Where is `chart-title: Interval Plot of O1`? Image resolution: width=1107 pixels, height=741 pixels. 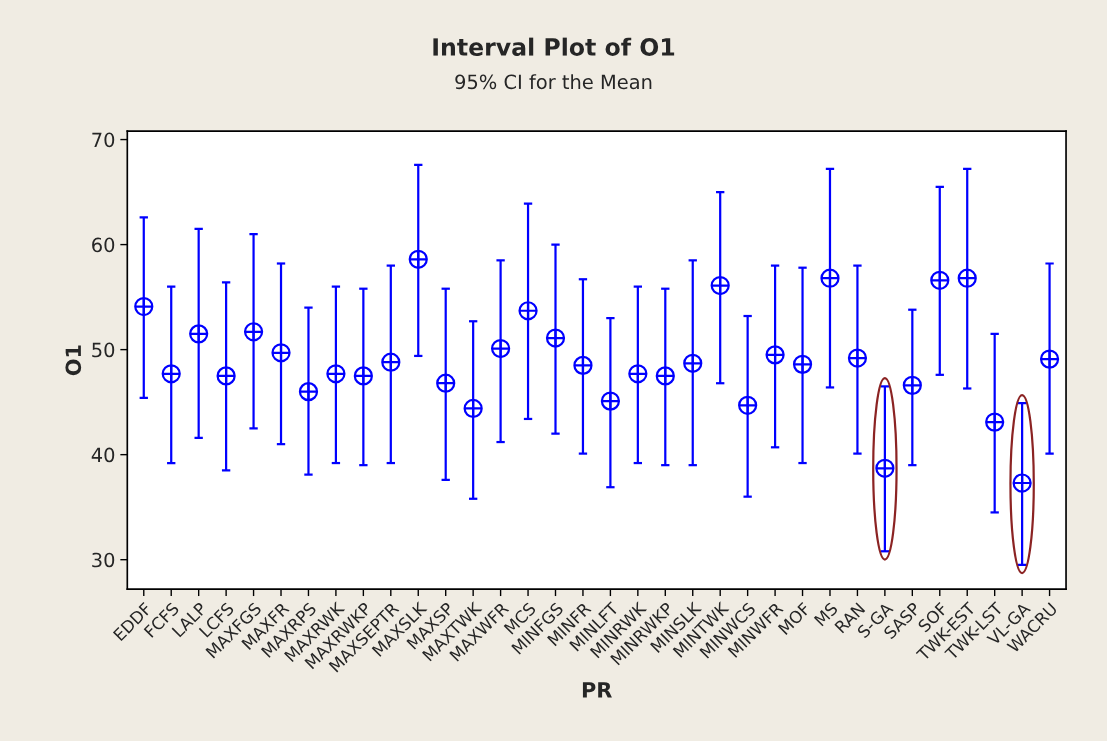
chart-title: Interval Plot of O1 is located at coordinates (554, 46).